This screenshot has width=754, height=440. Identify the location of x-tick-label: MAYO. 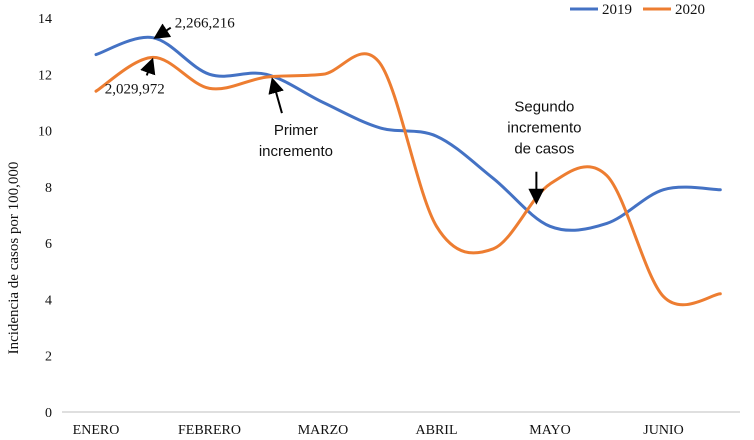
(550, 430).